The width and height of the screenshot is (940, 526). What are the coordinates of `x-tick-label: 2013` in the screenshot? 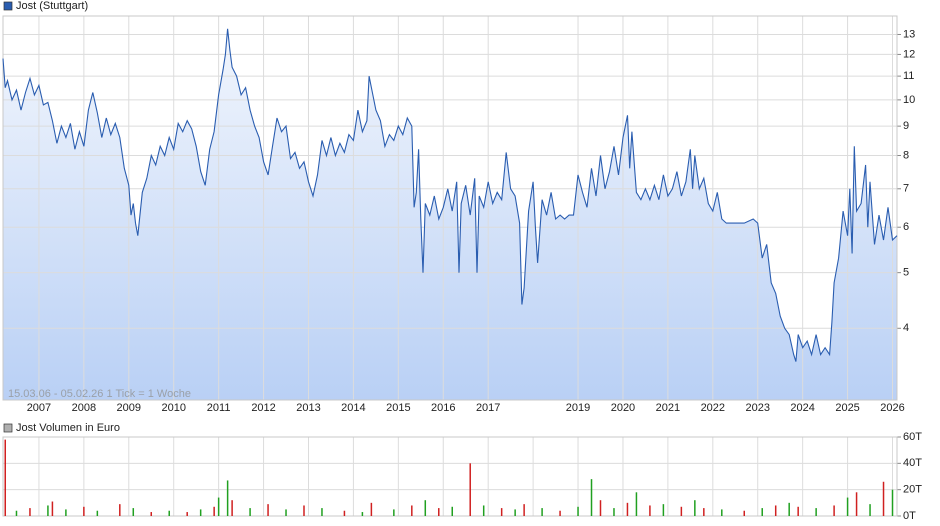 It's located at (308, 408).